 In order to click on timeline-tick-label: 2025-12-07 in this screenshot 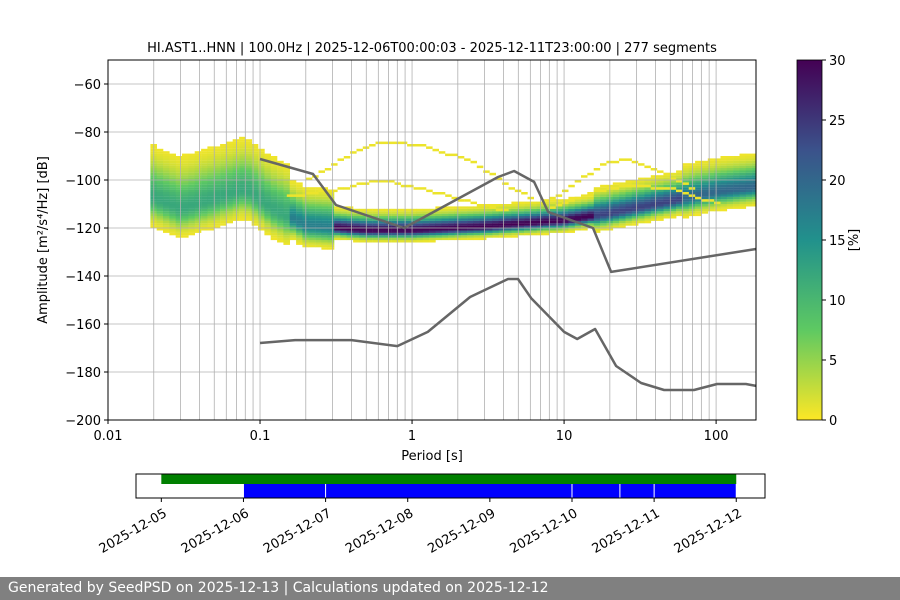, I will do `click(297, 531)`.